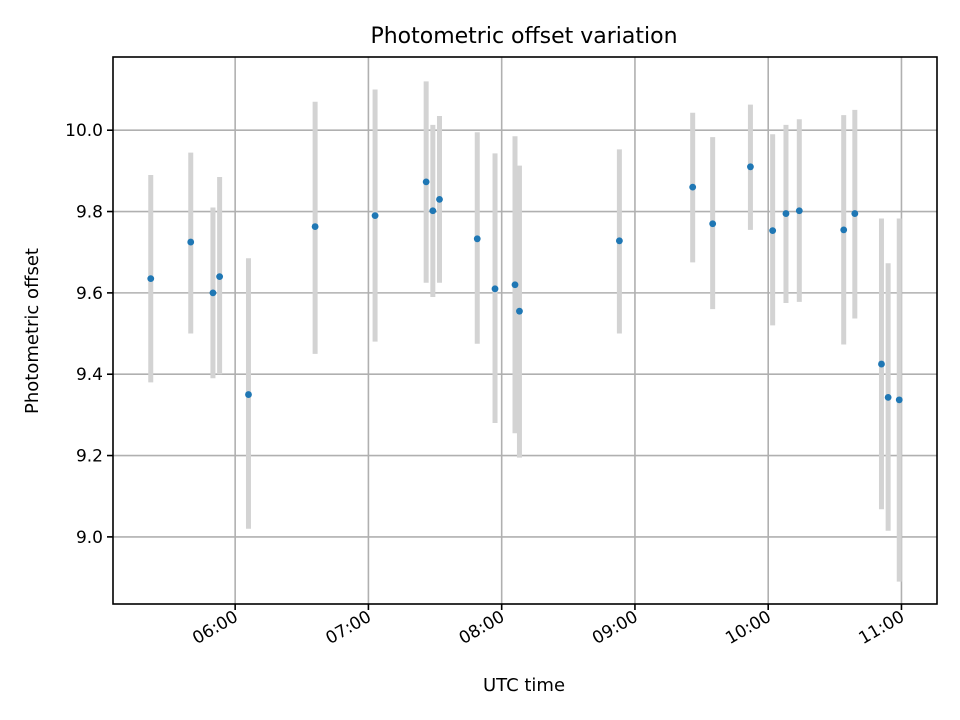 This screenshot has height=720, width=960. I want to click on y-tick-label: 9.6, so click(89, 294).